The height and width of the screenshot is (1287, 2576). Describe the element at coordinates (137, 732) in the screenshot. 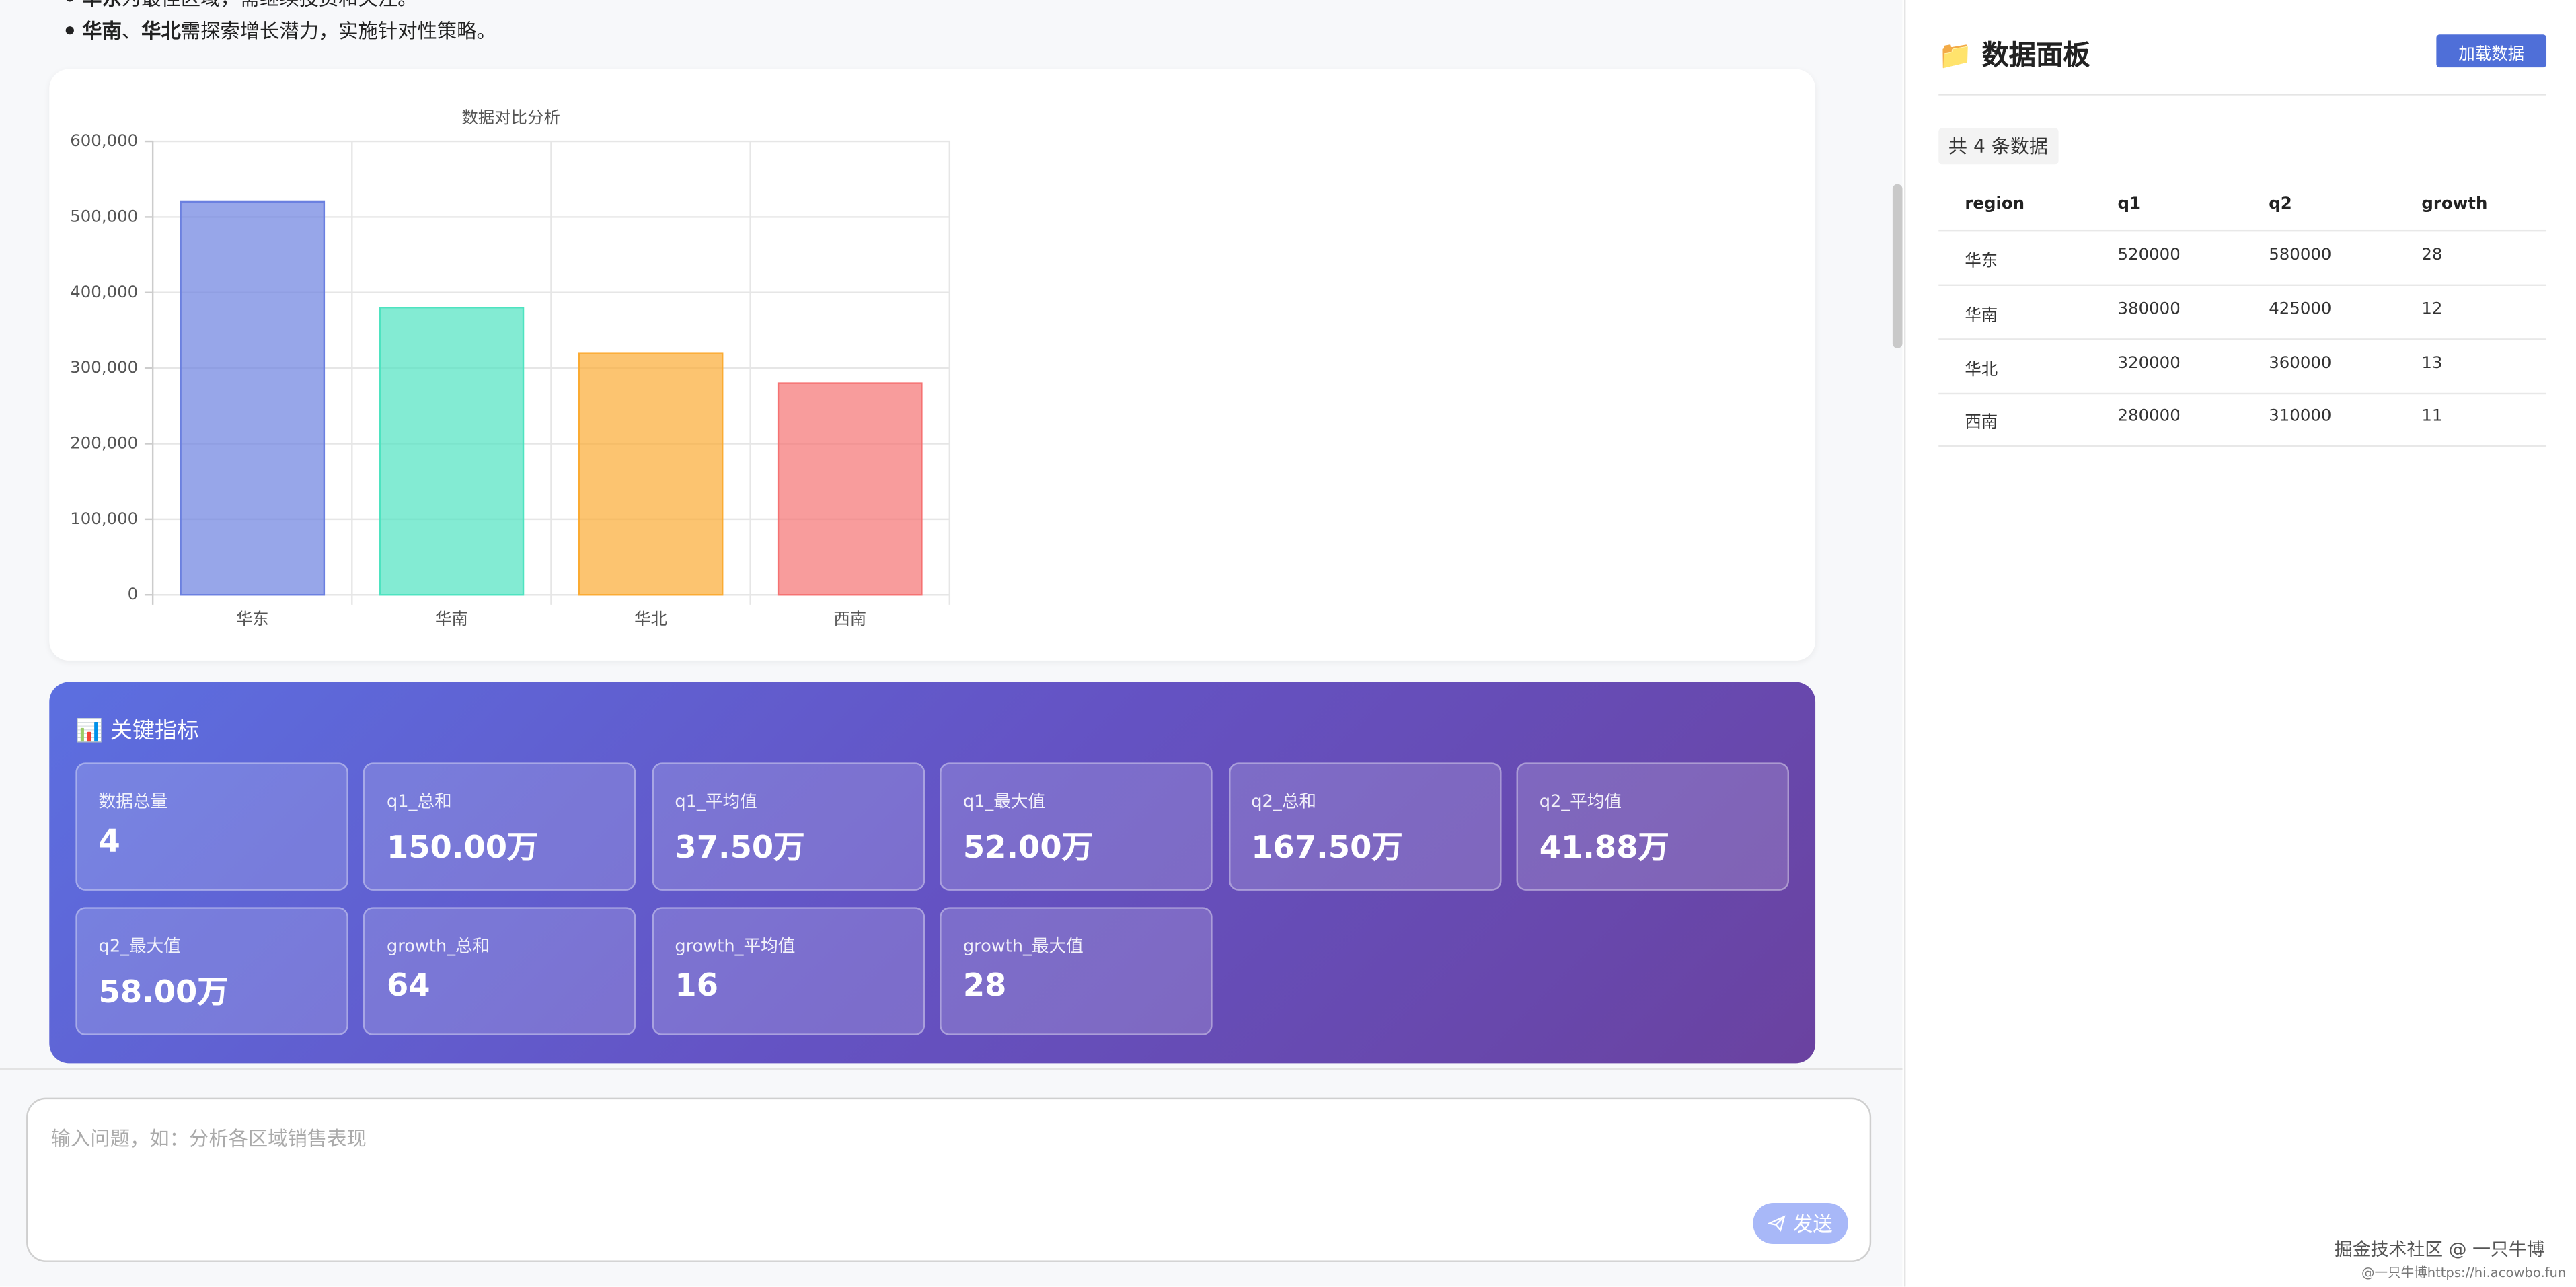

I see `metrics-title: 📊 关键指标` at that location.